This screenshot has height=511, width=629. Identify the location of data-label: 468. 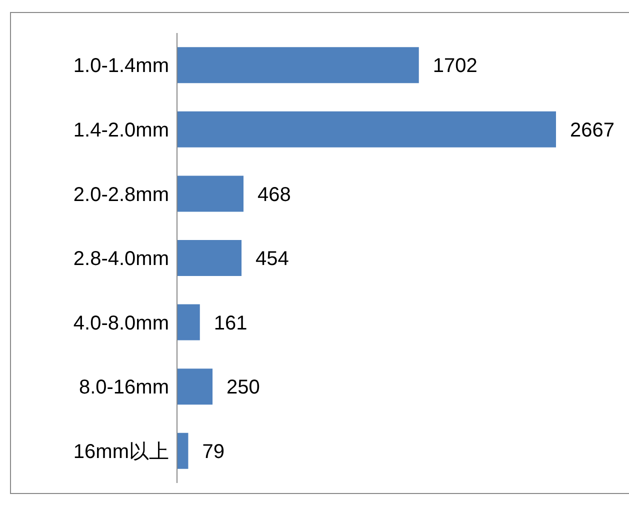
(274, 195).